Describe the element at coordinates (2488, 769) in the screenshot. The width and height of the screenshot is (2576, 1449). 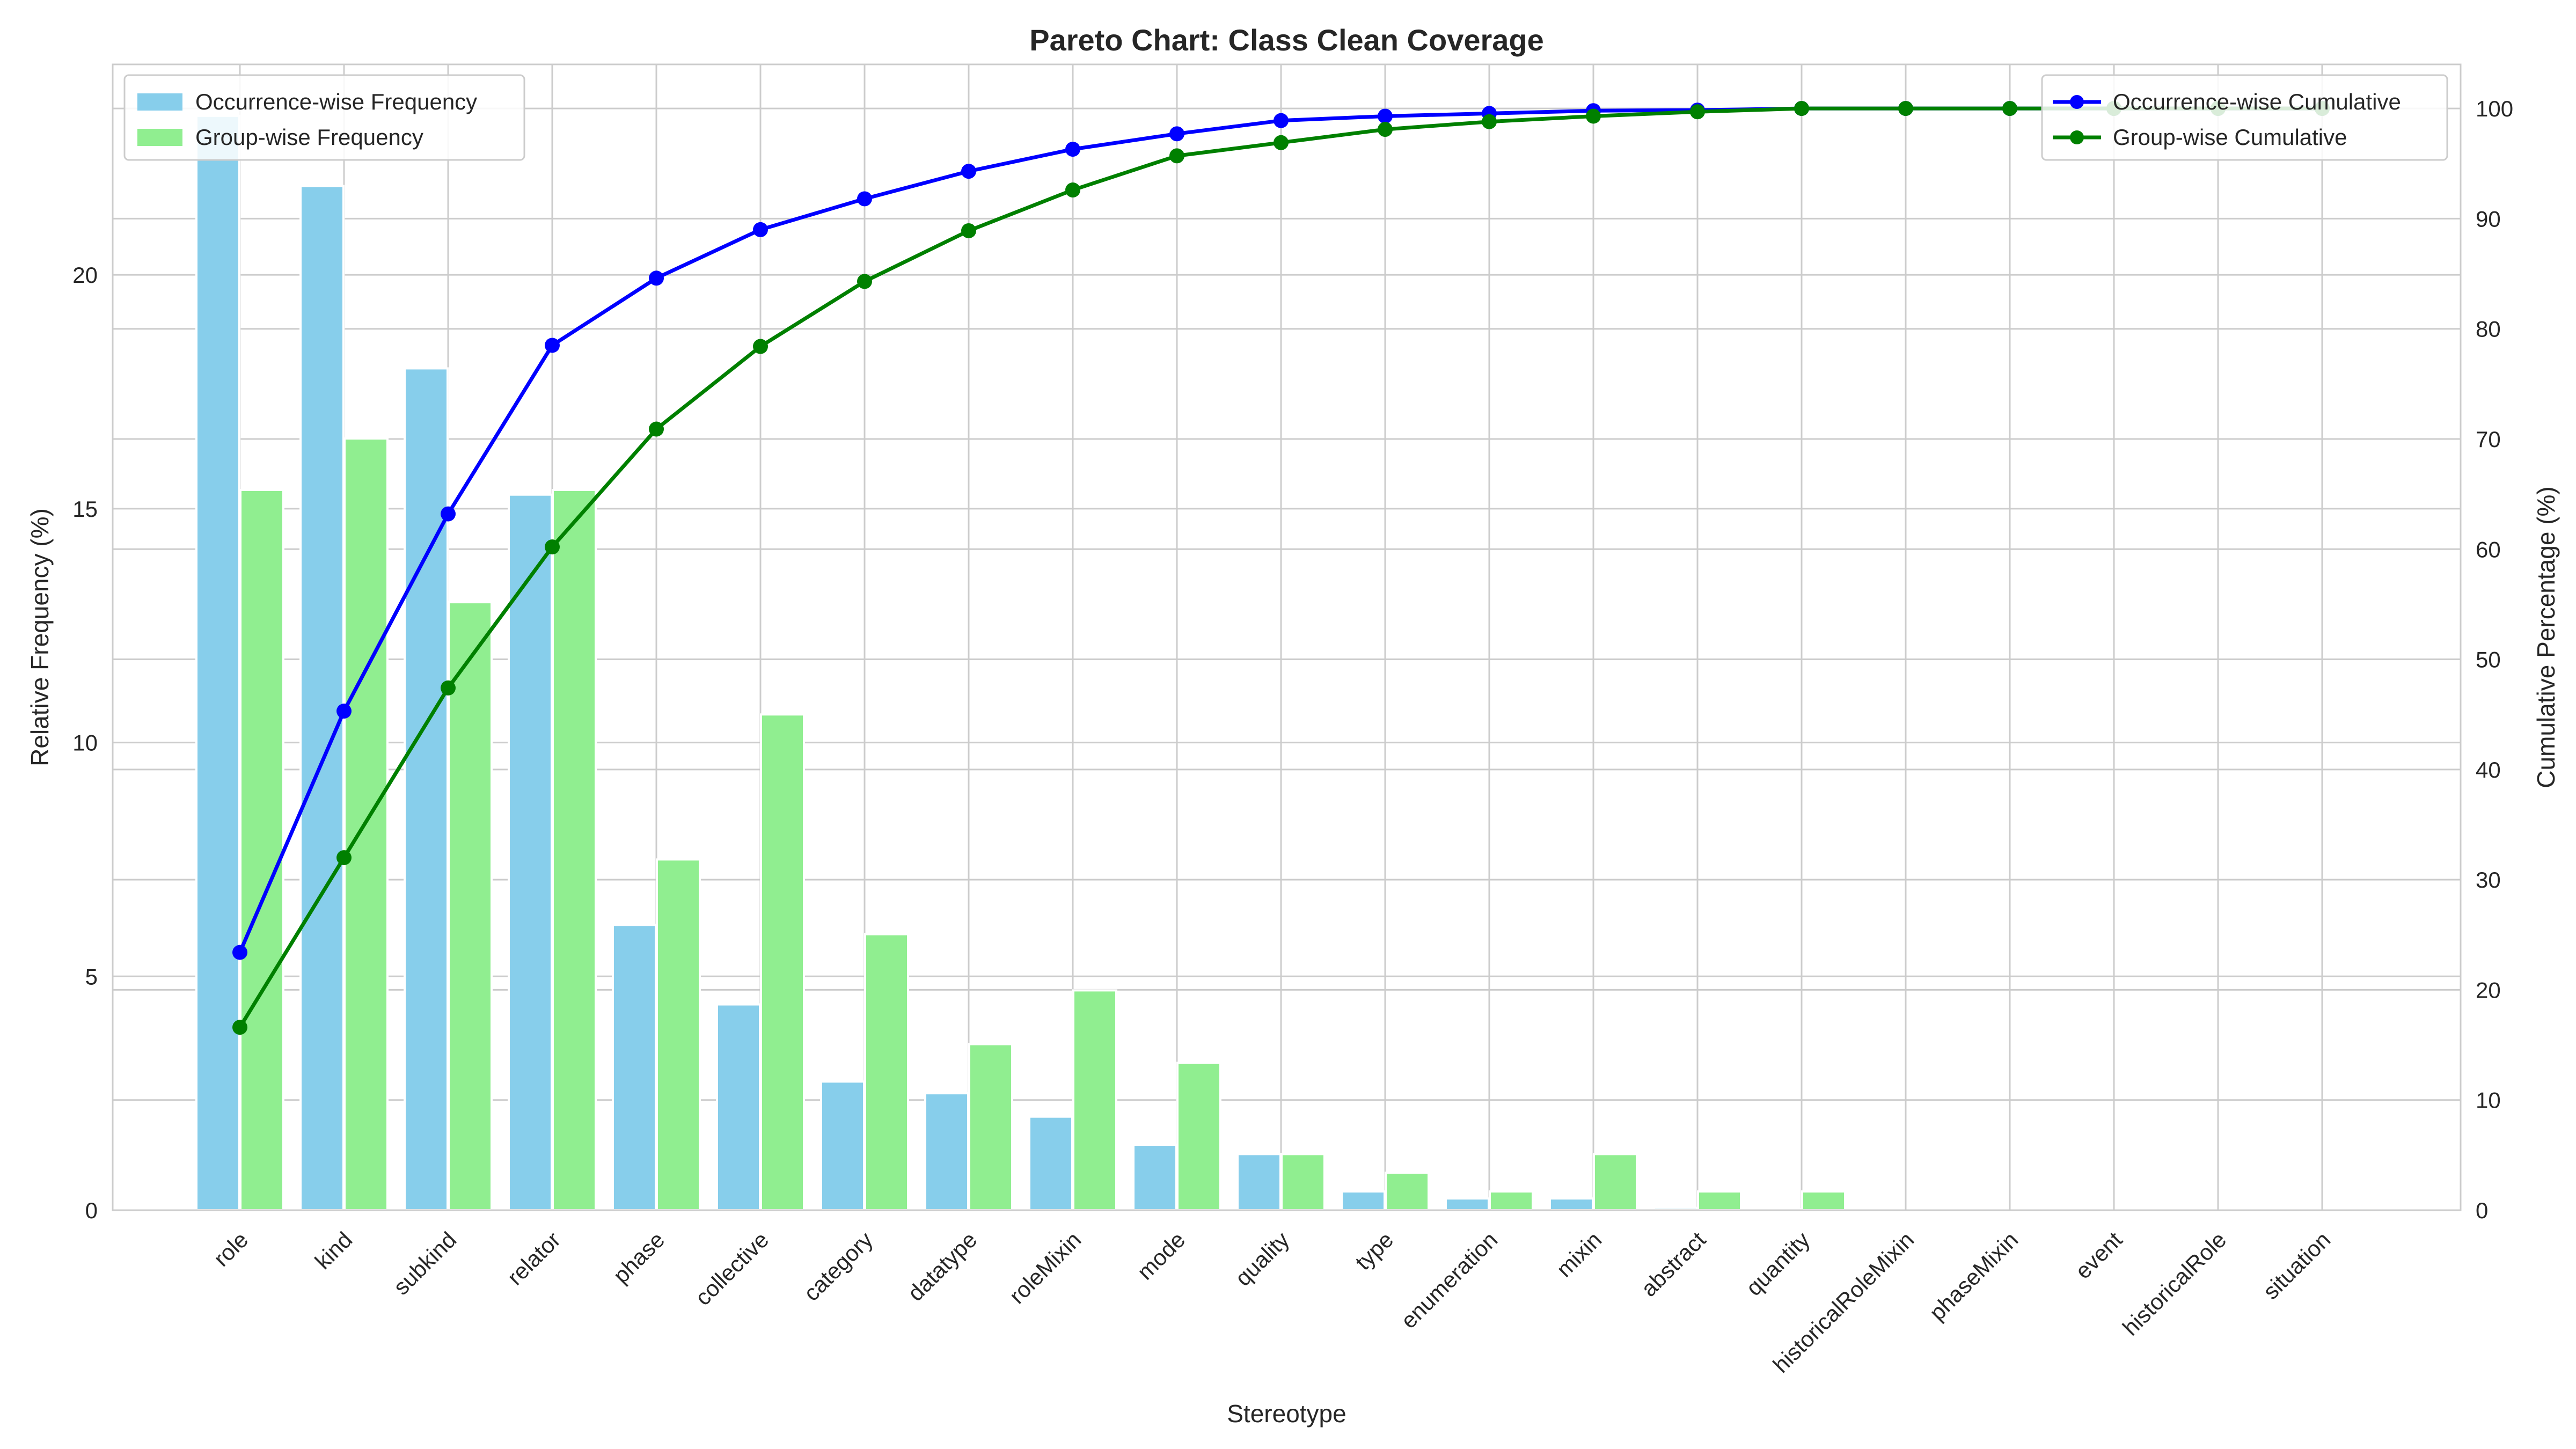
I see `y-tick-label-right: 40` at that location.